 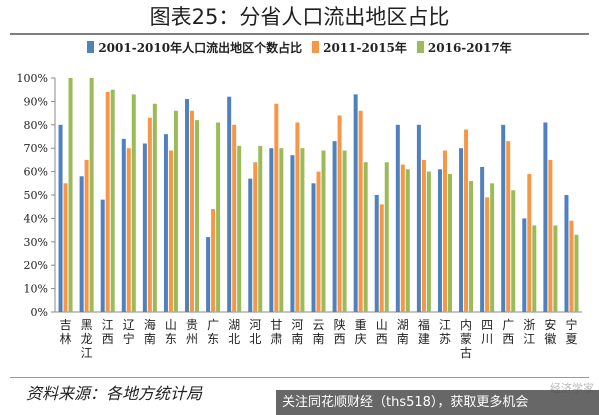 I want to click on x-category-label: 龙, so click(x=87, y=339).